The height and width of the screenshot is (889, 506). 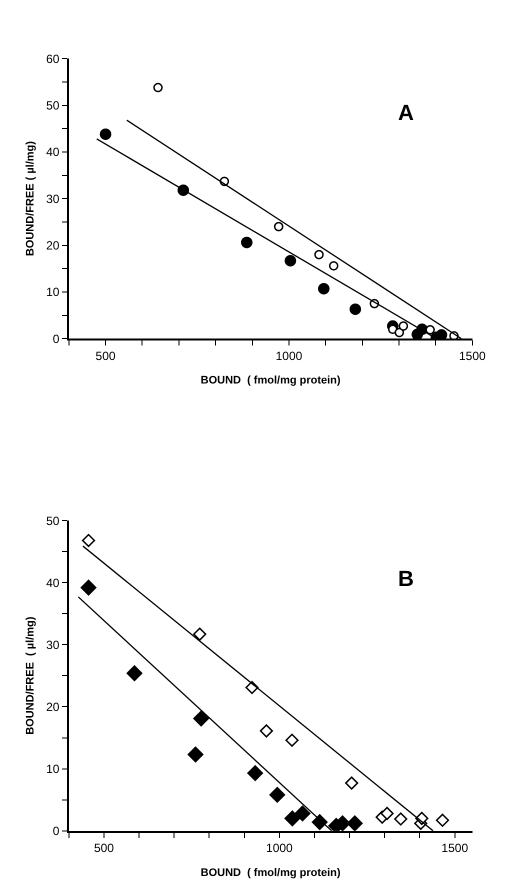 I want to click on annotation: A, so click(x=406, y=112).